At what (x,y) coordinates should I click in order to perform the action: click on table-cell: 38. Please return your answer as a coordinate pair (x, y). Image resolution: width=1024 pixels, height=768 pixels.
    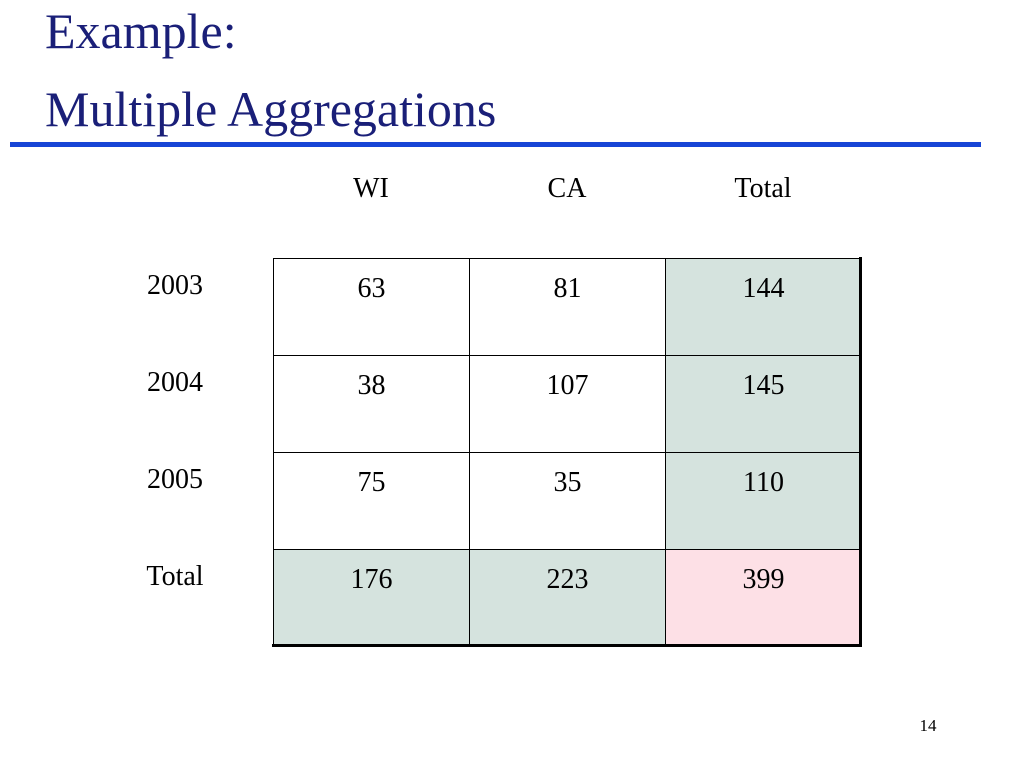
    Looking at the image, I should click on (371, 404).